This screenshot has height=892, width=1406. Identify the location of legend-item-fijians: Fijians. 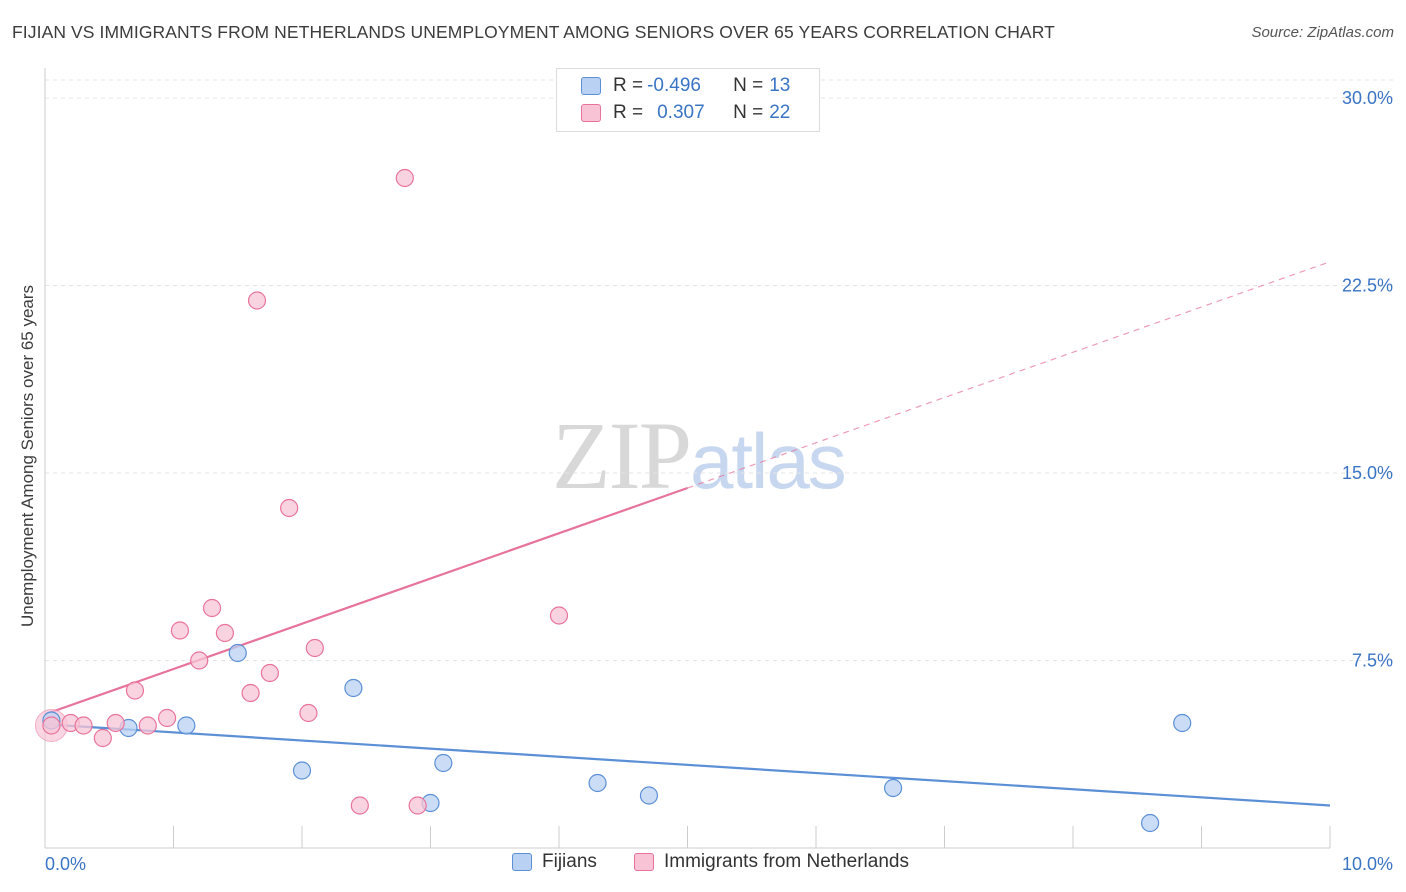
(554, 862).